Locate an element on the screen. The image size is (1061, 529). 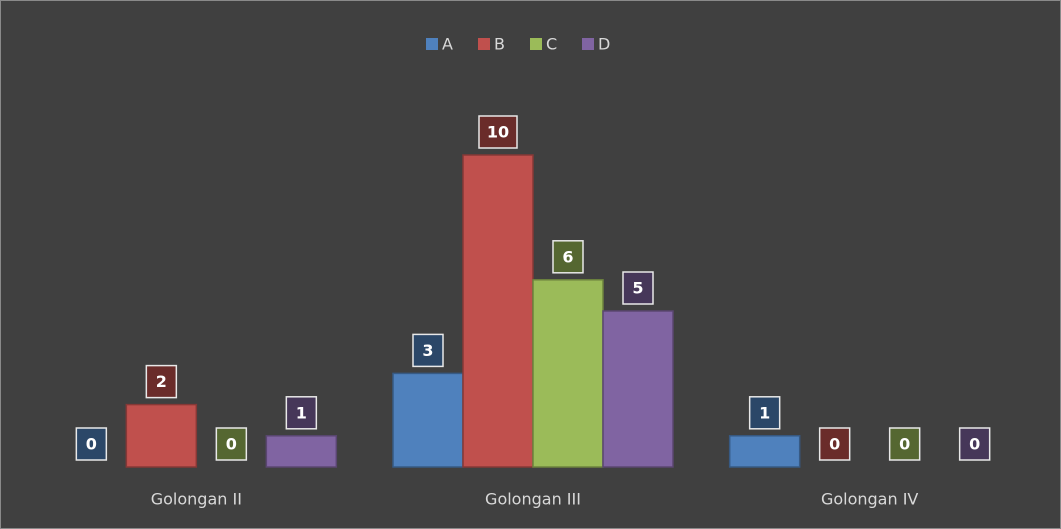
data-label: 10 is located at coordinates (498, 132).